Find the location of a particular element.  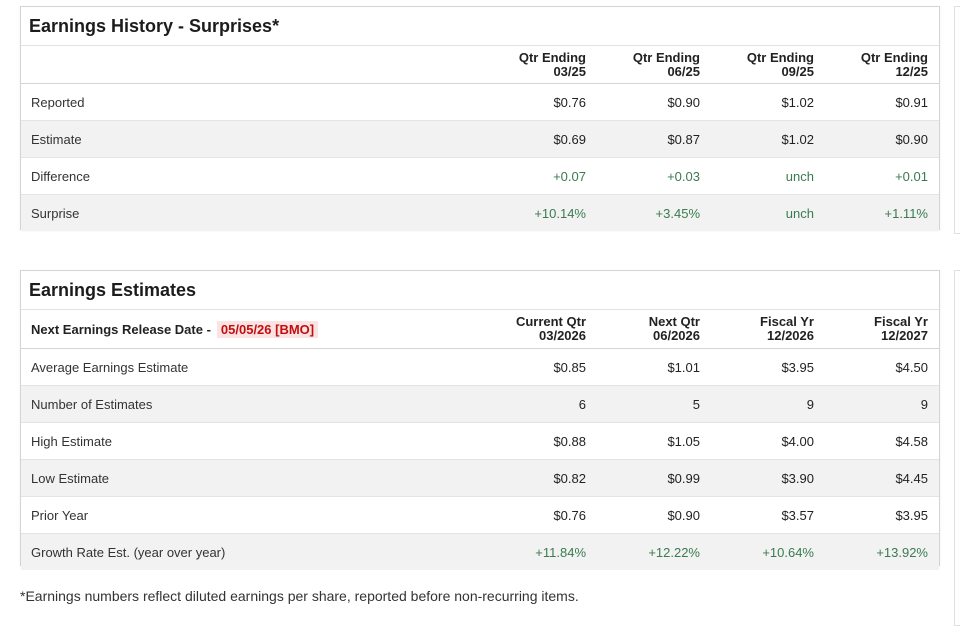

estimates-title: Earnings Estimates is located at coordinates (480, 290).